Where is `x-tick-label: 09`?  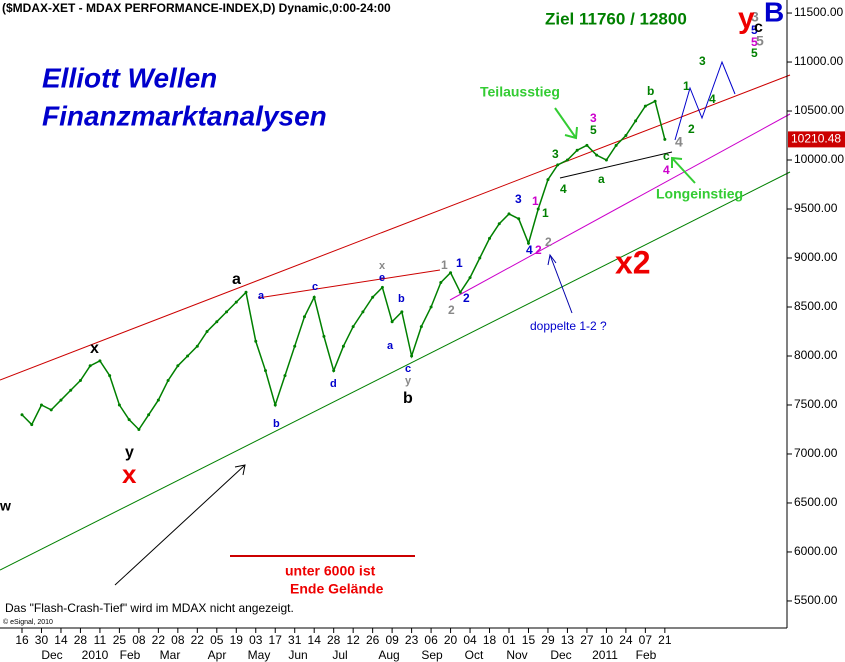 x-tick-label: 09 is located at coordinates (392, 640).